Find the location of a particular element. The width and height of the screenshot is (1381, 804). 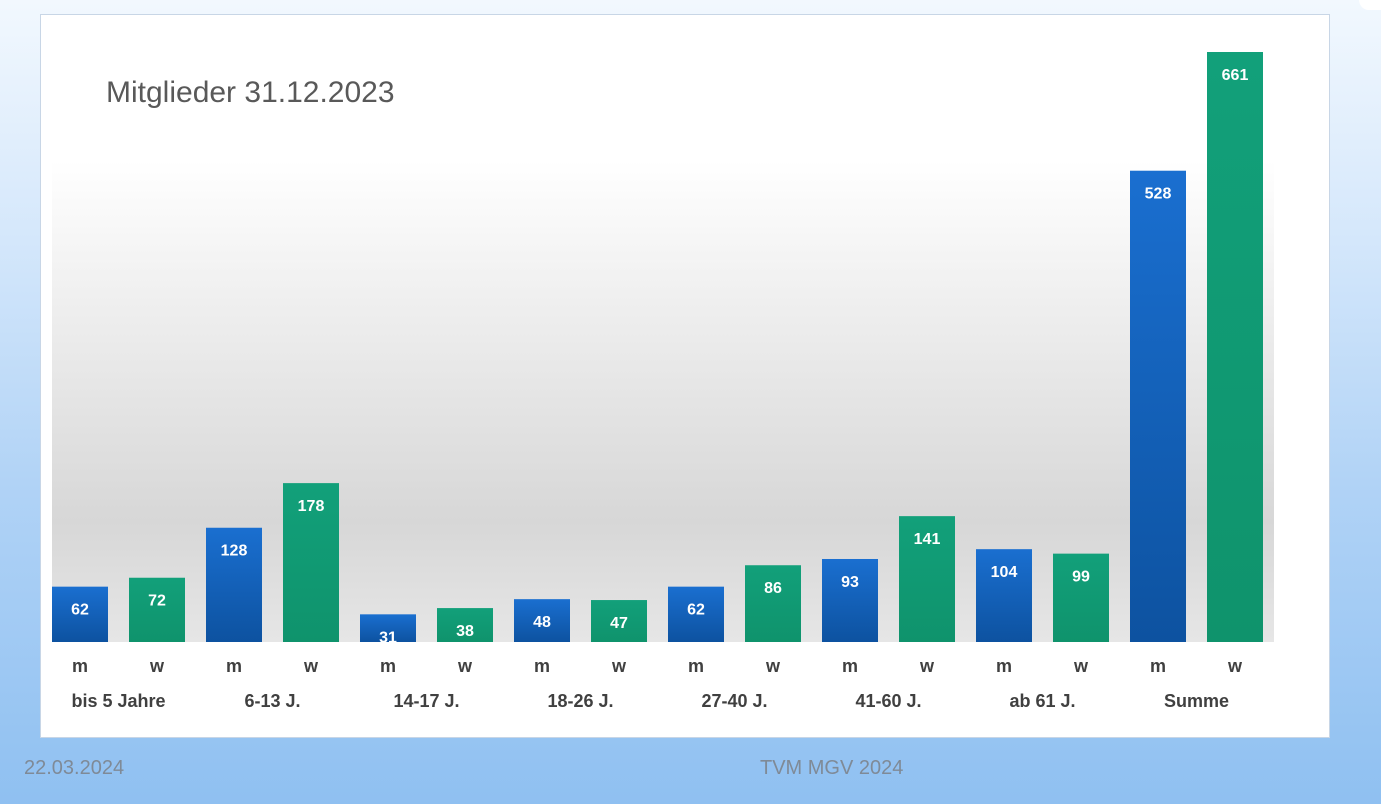

category-label-7: Summe is located at coordinates (1196, 701).